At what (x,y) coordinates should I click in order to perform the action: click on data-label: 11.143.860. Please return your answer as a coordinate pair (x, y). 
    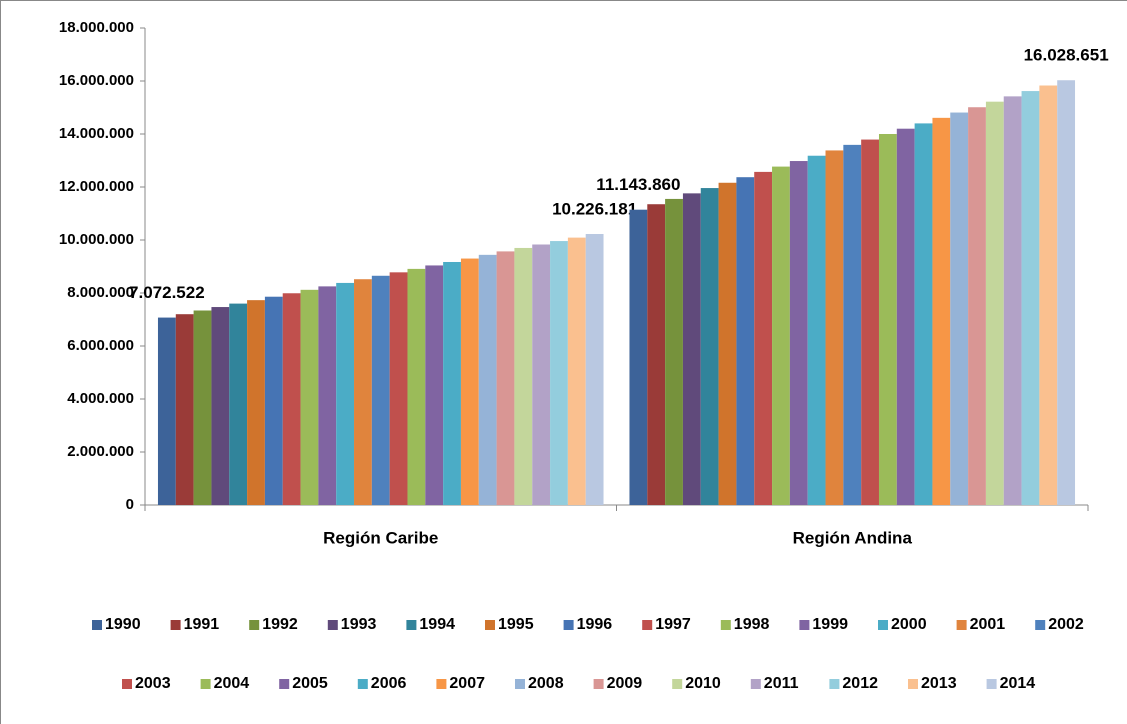
    Looking at the image, I should click on (638, 184).